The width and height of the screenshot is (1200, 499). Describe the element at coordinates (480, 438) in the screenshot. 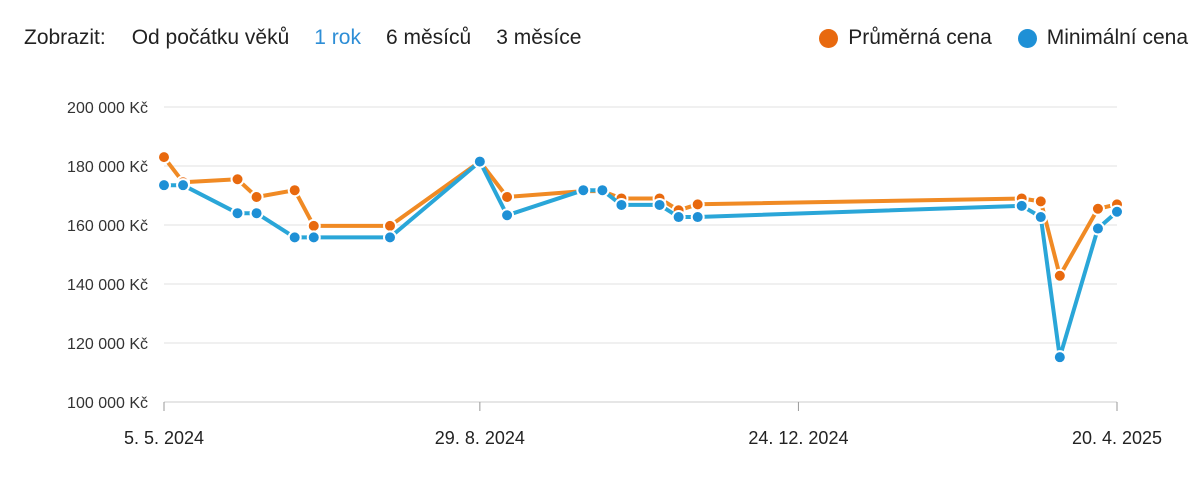

I see `x-tick-label: 29. 8. 2024` at that location.